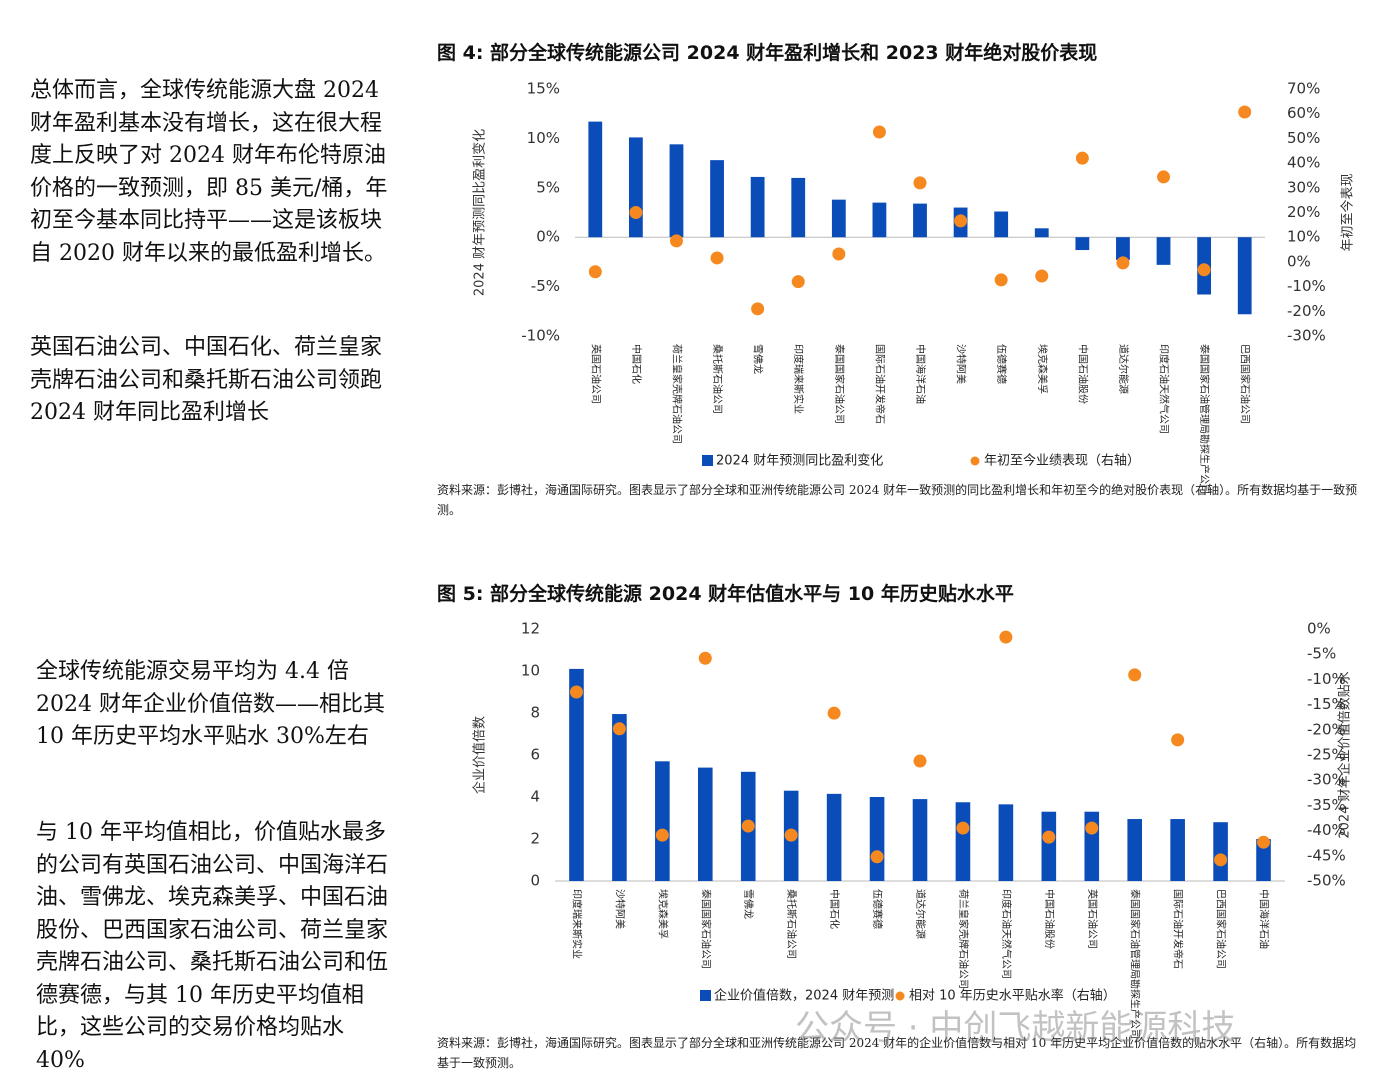 This screenshot has width=1399, height=1077. Describe the element at coordinates (725, 594) in the screenshot. I see `chart-title: 图 5: 部分全球传统能源 2024 财年估值水平与 10 年历史贴水水平` at that location.